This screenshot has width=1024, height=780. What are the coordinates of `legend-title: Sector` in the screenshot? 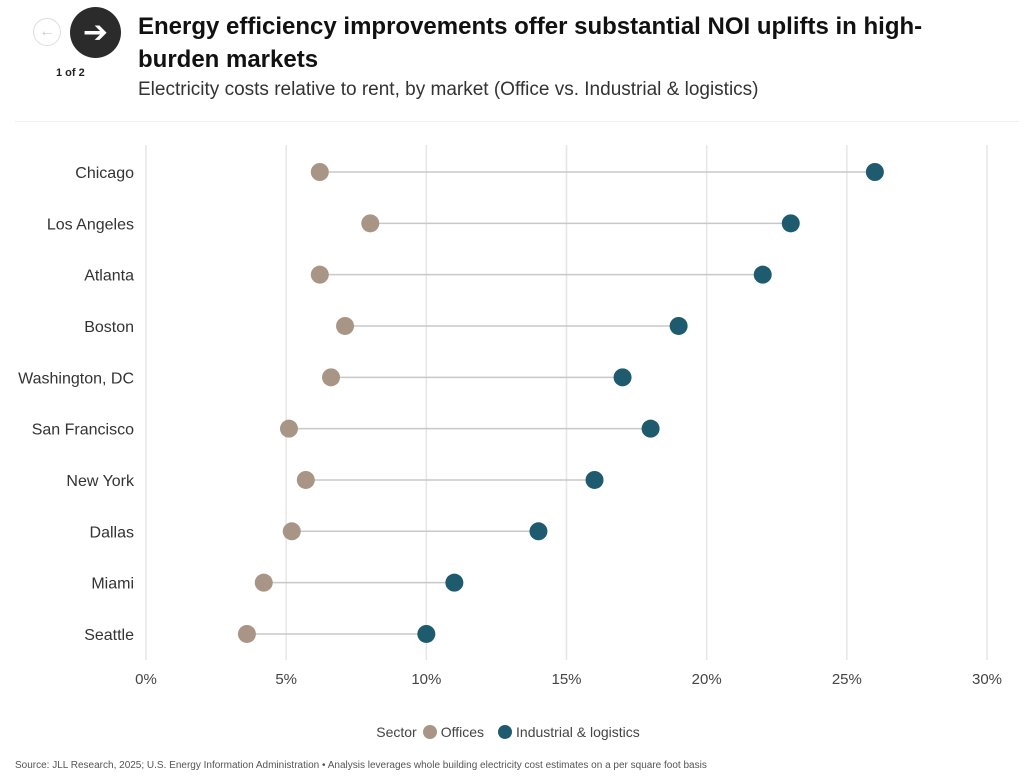 It's located at (396, 732).